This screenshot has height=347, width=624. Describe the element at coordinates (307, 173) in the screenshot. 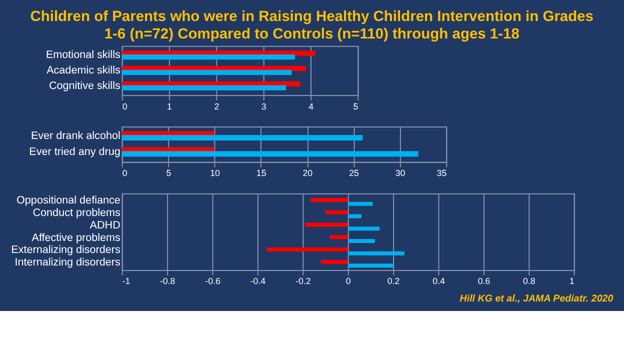

I see `x-tick-label: 20` at that location.